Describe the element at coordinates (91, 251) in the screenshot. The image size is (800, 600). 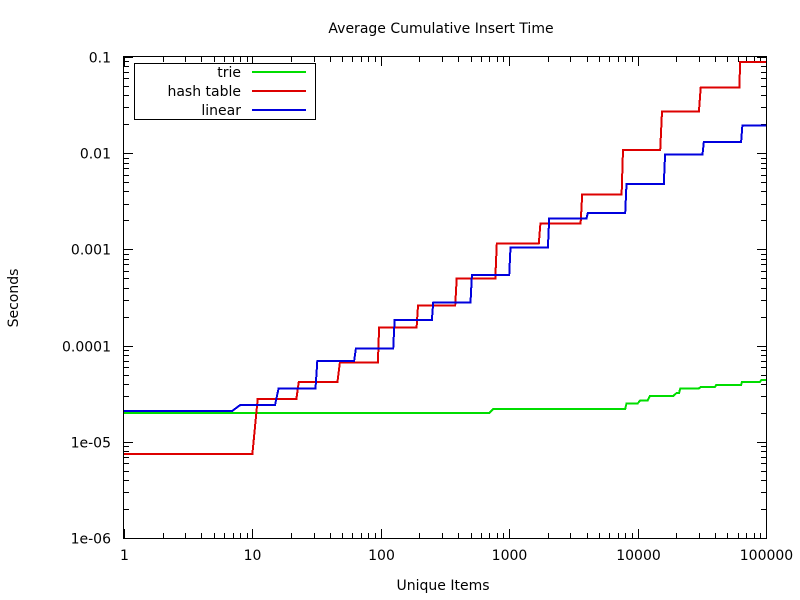
I see `y-tick-label: 0.001` at that location.